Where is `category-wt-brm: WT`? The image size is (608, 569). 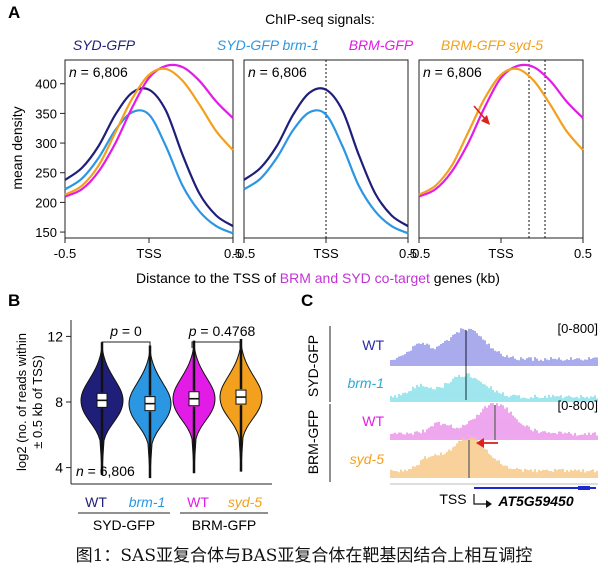
category-wt-brm: WT is located at coordinates (198, 502).